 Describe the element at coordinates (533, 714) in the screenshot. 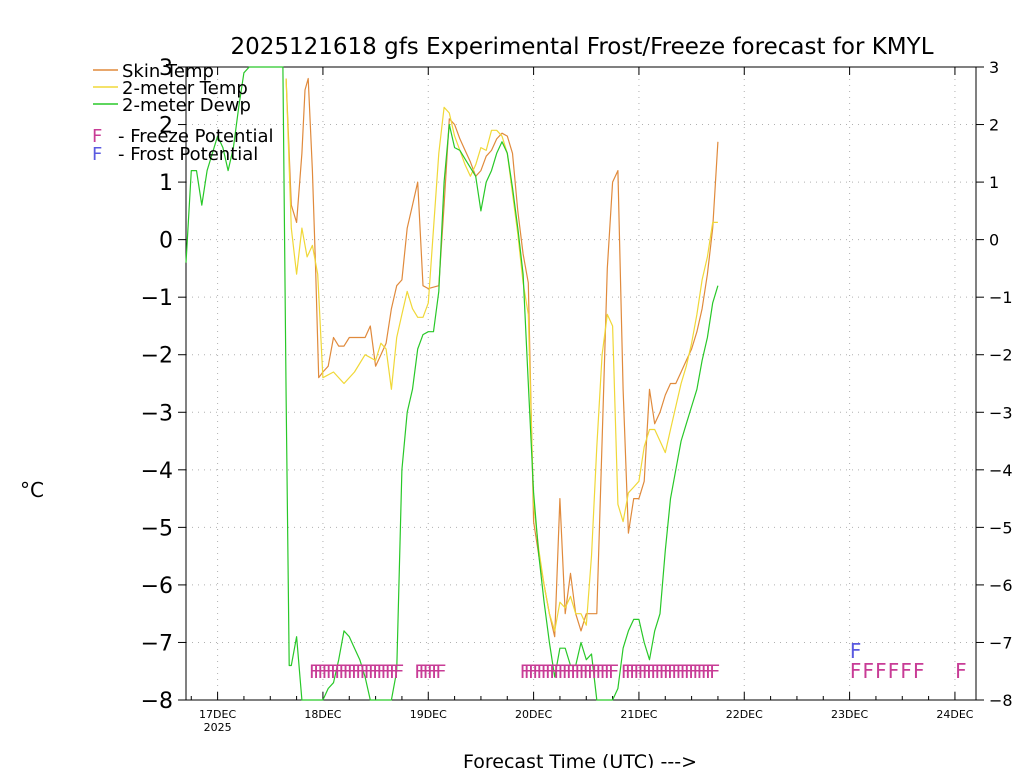

I see `x-tick-label: 20DEC` at that location.